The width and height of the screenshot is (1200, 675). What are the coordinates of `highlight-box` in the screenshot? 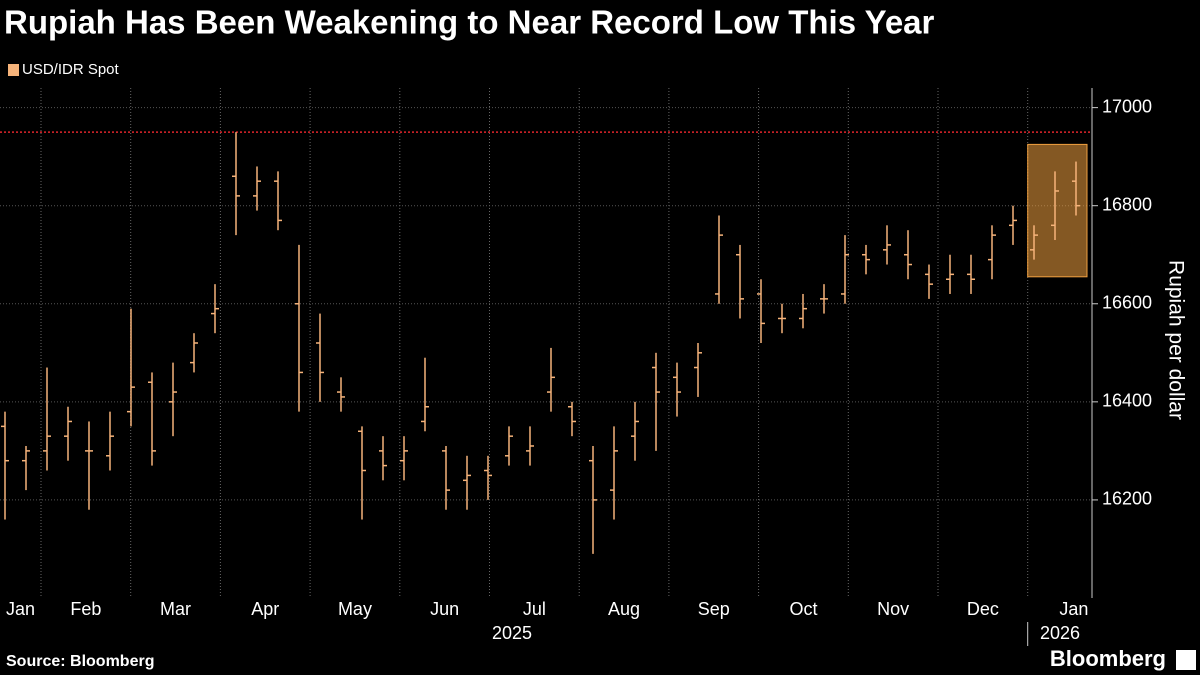 It's located at (1057, 210).